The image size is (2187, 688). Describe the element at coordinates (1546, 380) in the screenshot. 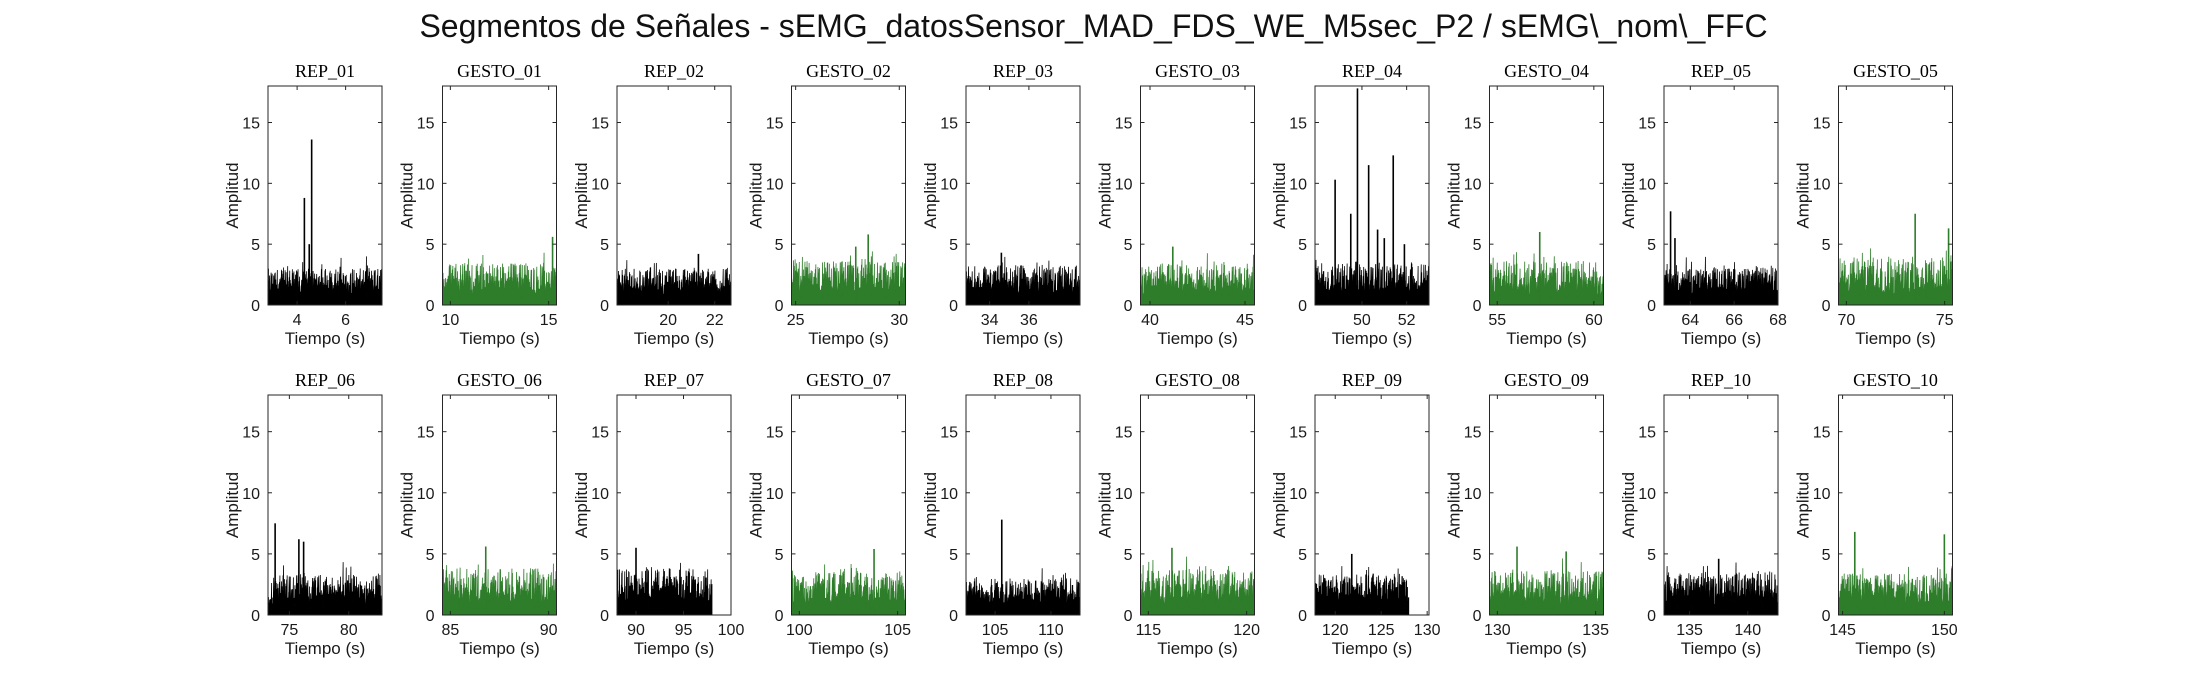

I see `subplot-title: GESTO_09` at that location.